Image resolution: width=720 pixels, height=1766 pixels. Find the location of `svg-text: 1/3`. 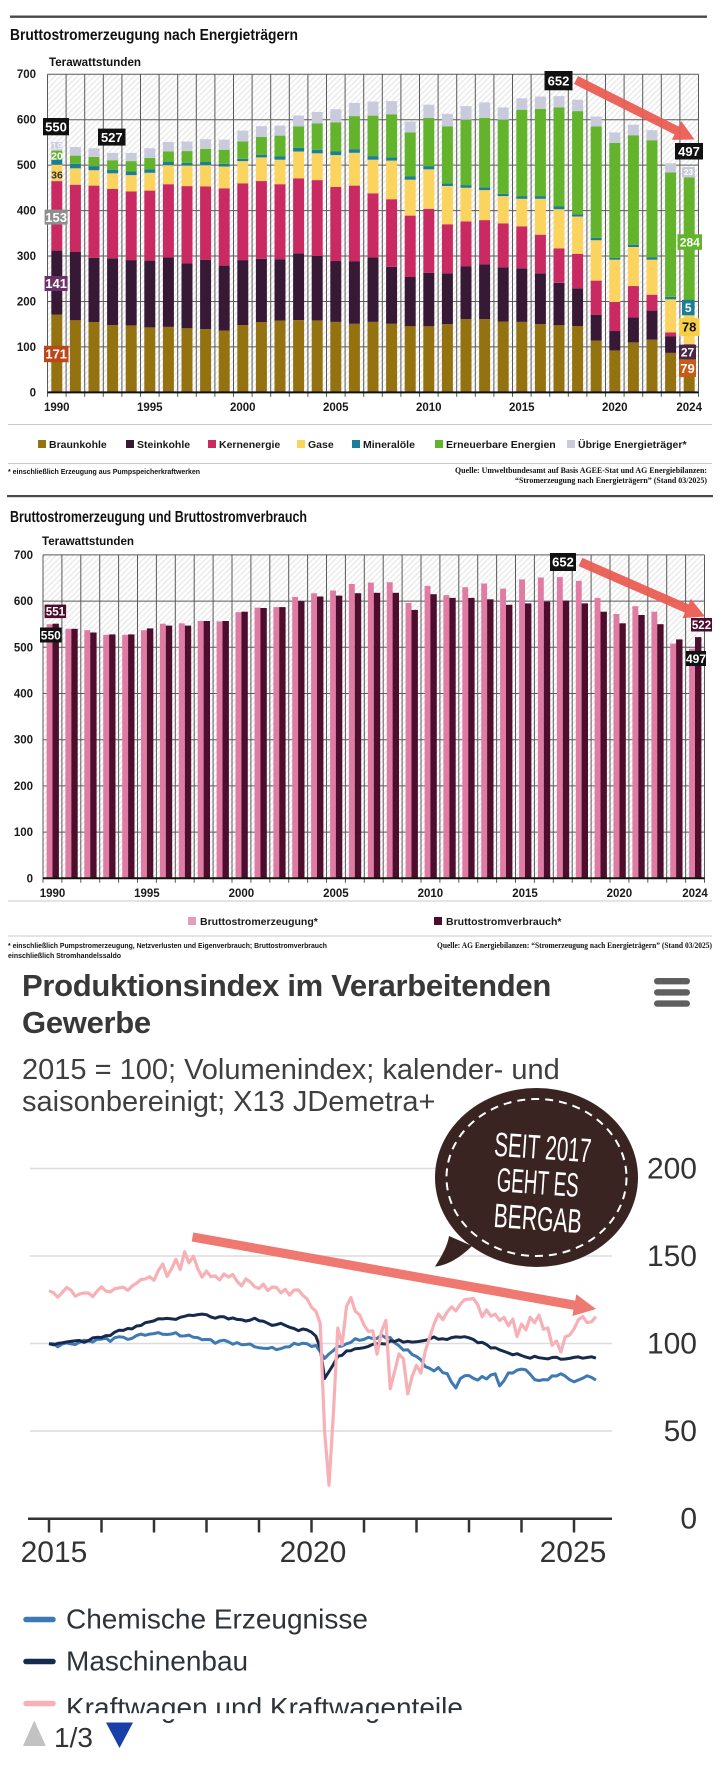

svg-text: 1/3 is located at coordinates (73, 1737).